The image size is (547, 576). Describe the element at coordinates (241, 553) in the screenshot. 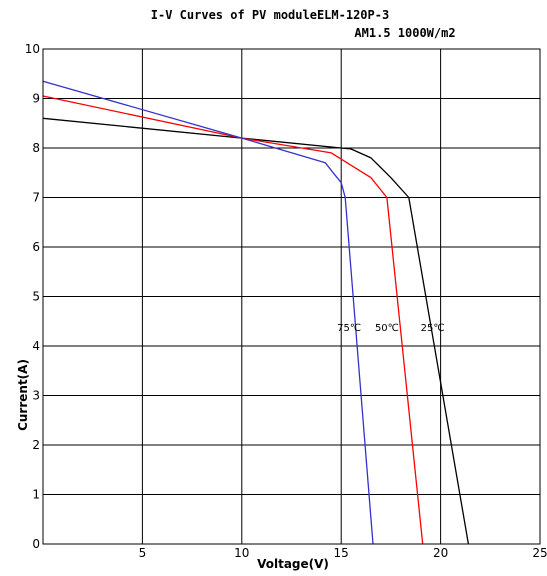

I see `x-tick-label: 10` at that location.